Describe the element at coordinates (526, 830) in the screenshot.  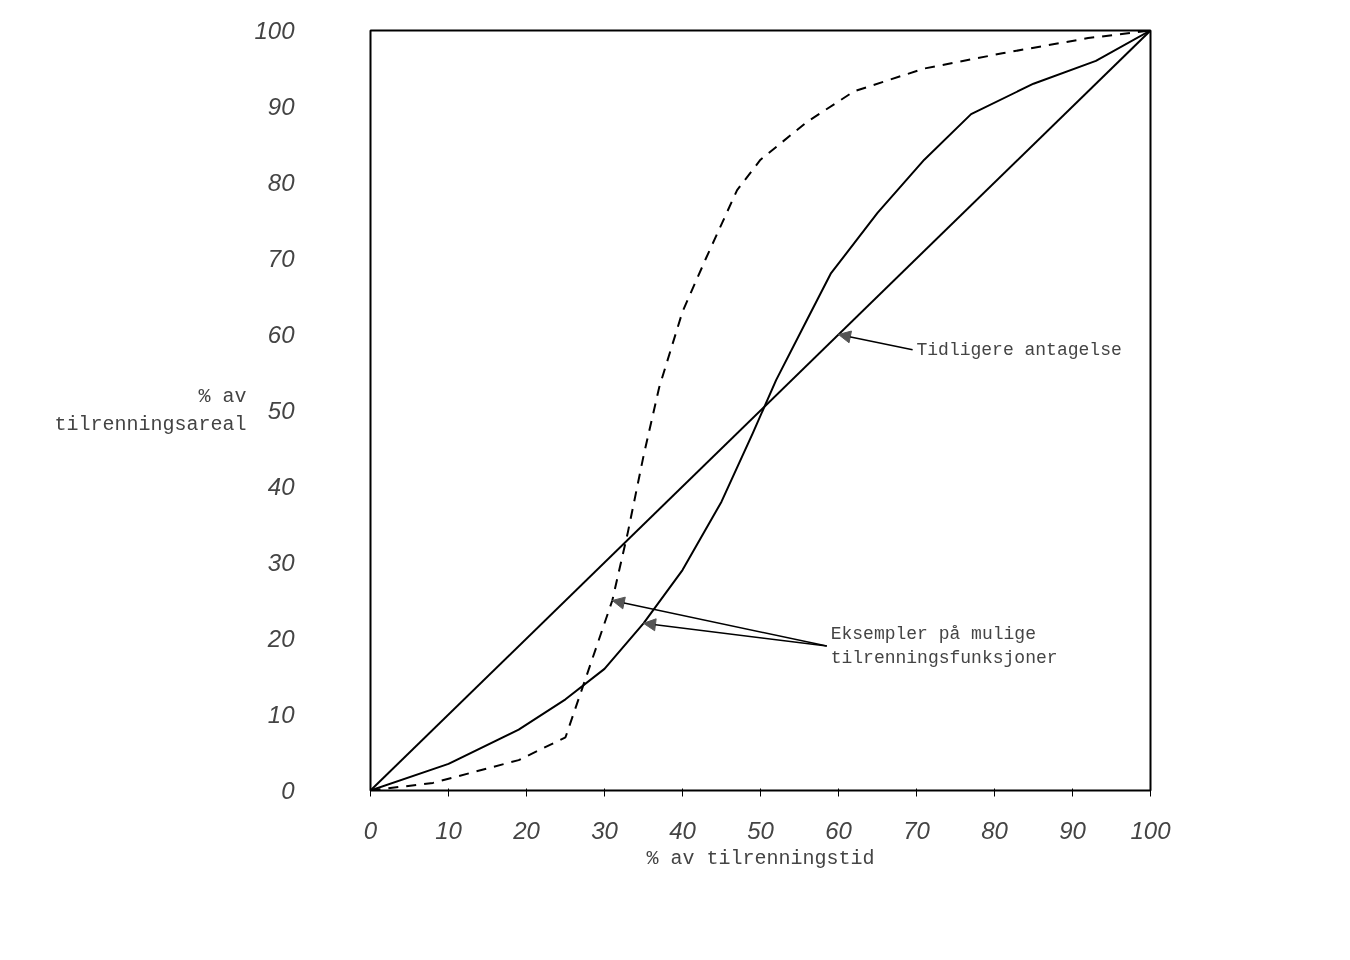
I see `x-tick-label: 20` at that location.